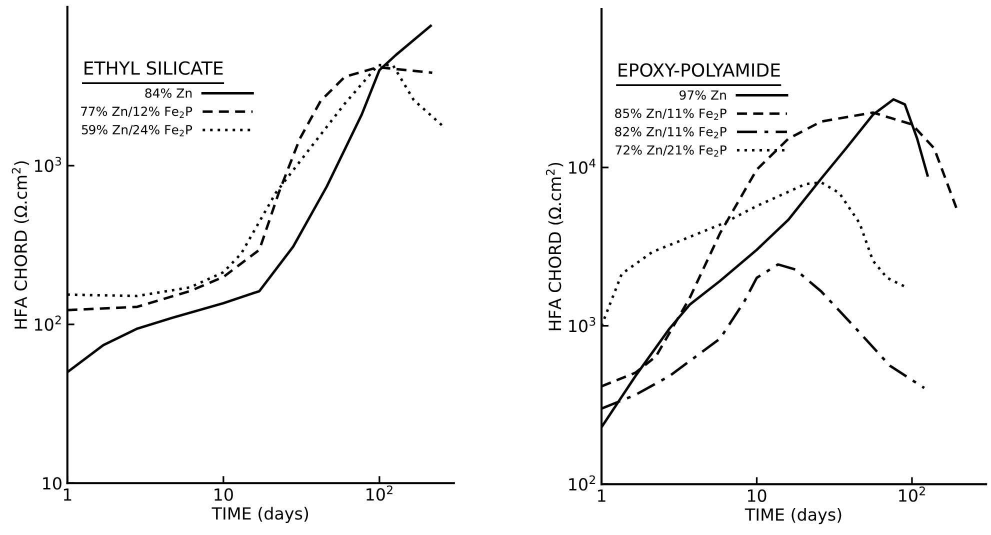 This screenshot has width=991, height=535. Describe the element at coordinates (670, 114) in the screenshot. I see `legend-label: 85% Zn/11% Fe$_{2}$P` at that location.